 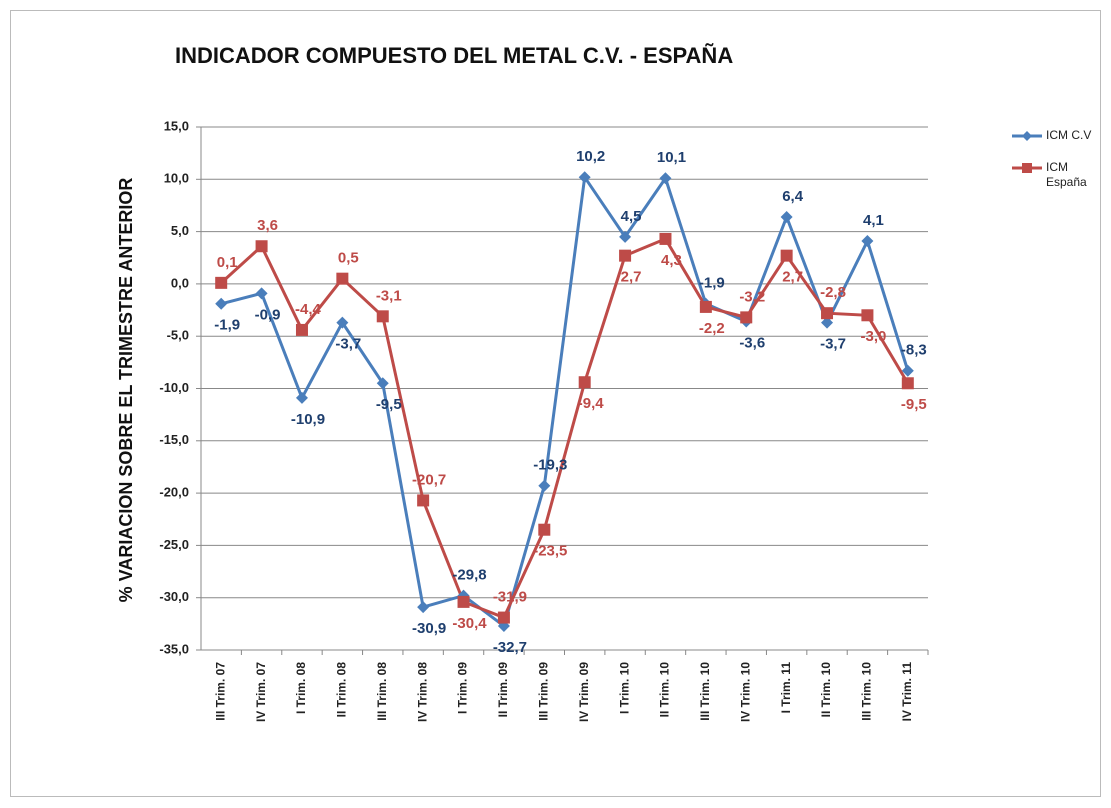 What do you see at coordinates (631, 216) in the screenshot?
I see `data-label: 4,5` at bounding box center [631, 216].